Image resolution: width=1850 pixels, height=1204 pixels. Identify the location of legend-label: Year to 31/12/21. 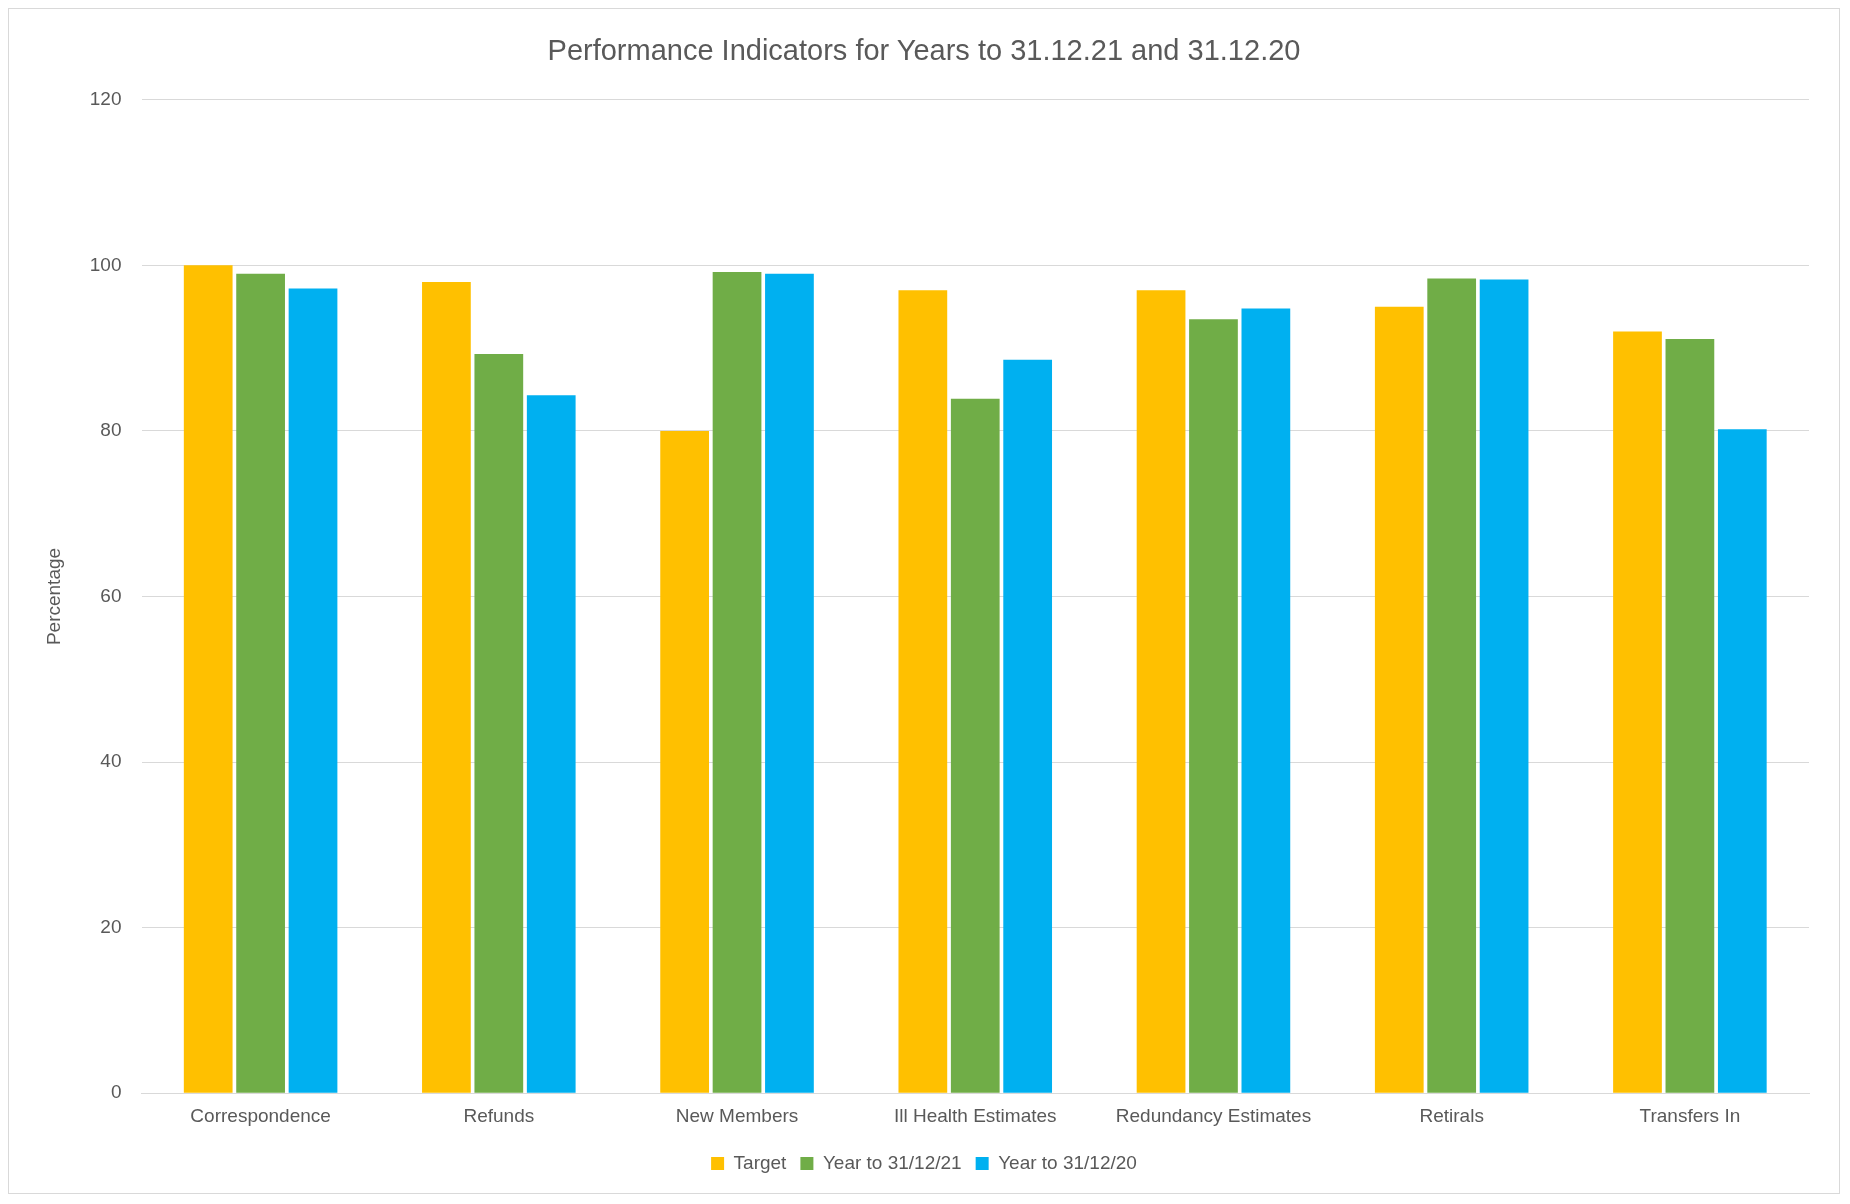
(892, 1162).